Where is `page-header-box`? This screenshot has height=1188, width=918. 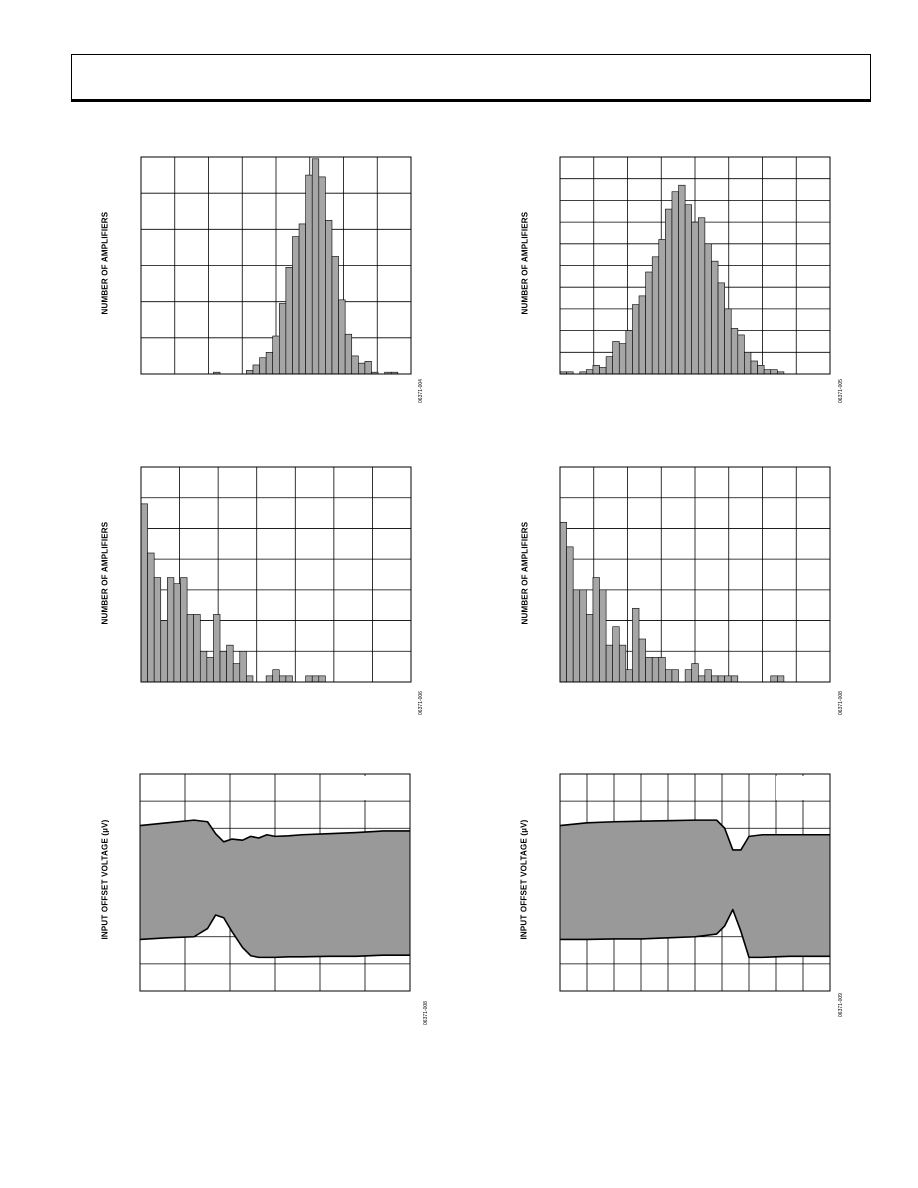
page-header-box is located at coordinates (471, 78).